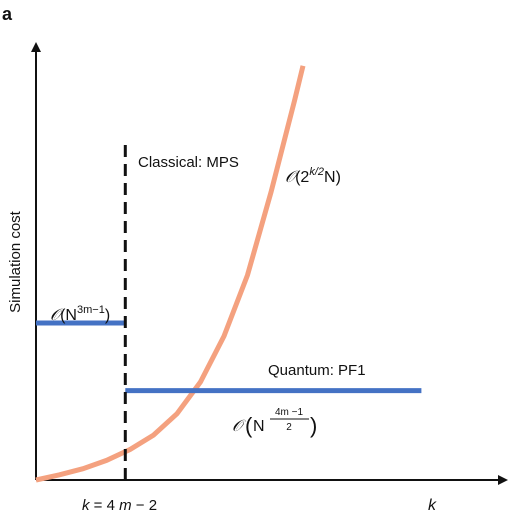 This screenshot has height=517, width=518. What do you see at coordinates (249, 425) in the screenshot?
I see `quantum-open-paren: (` at bounding box center [249, 425].